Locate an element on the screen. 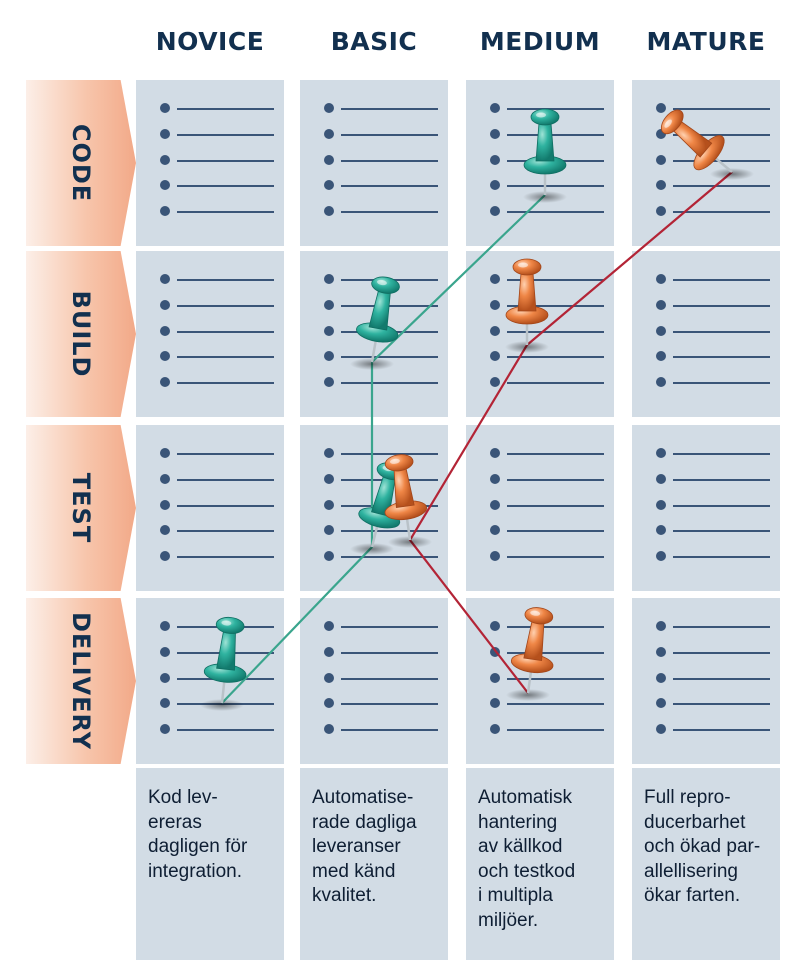 The height and width of the screenshot is (978, 800). description-line: Automatisk is located at coordinates (525, 797).